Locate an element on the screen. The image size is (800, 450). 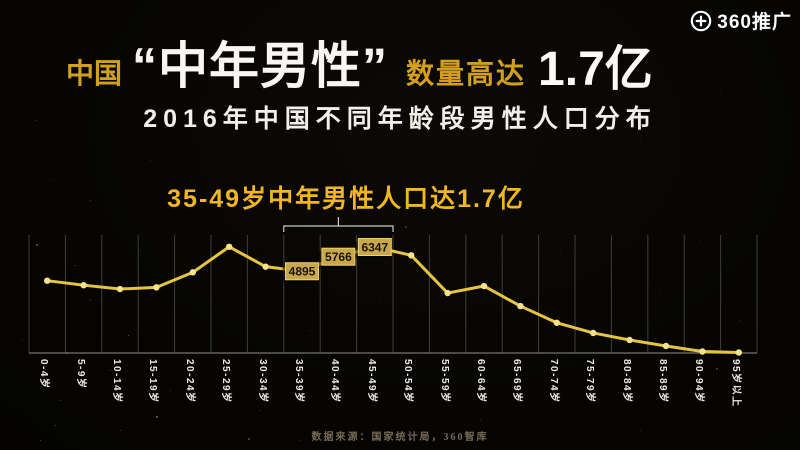
value-label: 5766 is located at coordinates (338, 257).